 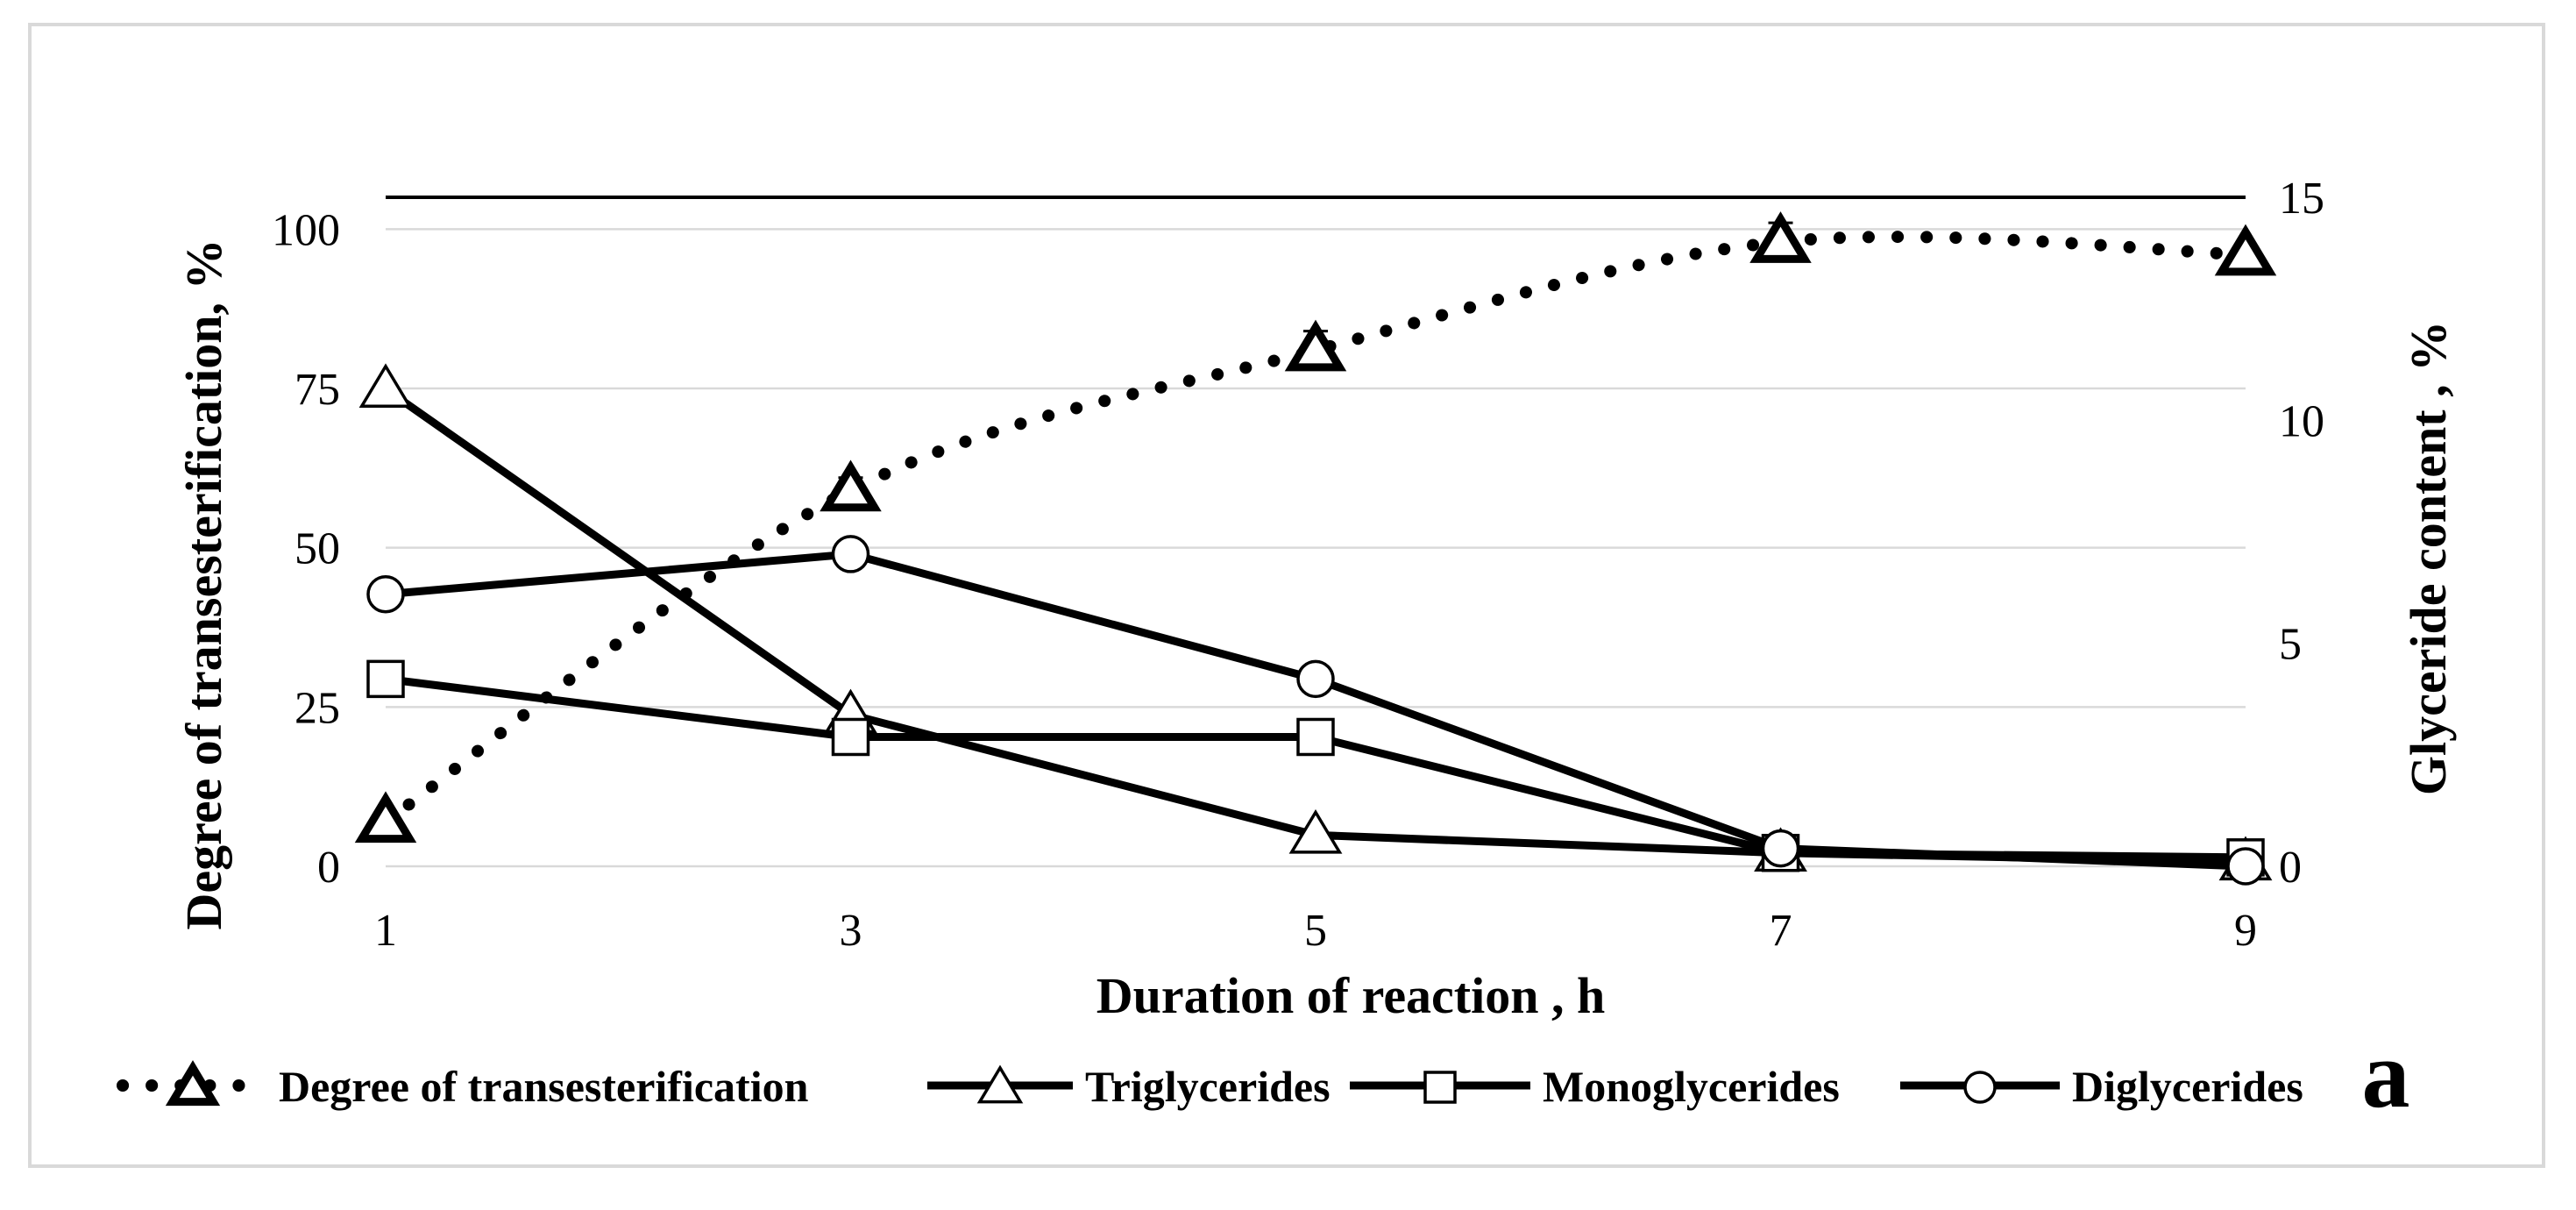 What do you see at coordinates (2301, 421) in the screenshot?
I see `right-y-tick-label: 10` at bounding box center [2301, 421].